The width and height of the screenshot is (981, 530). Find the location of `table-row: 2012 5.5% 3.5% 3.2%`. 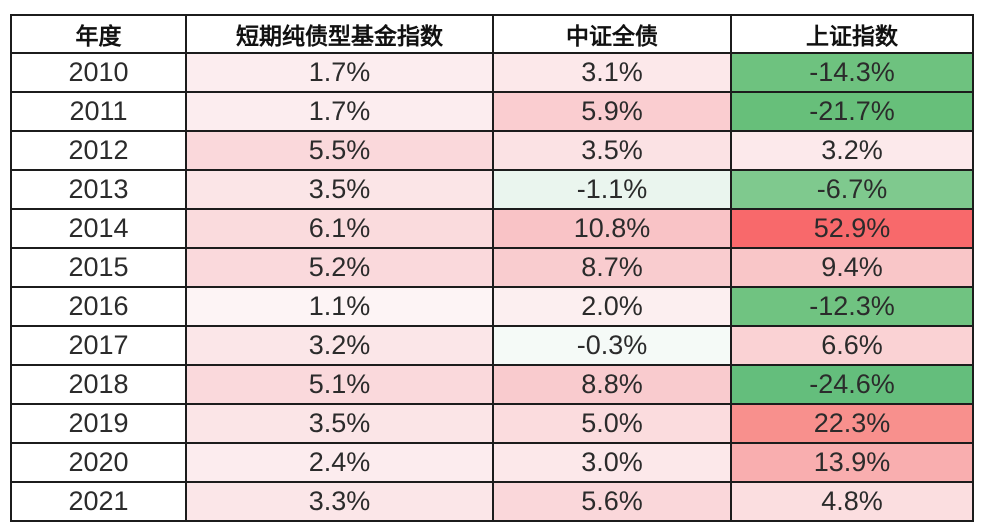

table-row: 2012 5.5% 3.5% 3.2% is located at coordinates (492, 150).